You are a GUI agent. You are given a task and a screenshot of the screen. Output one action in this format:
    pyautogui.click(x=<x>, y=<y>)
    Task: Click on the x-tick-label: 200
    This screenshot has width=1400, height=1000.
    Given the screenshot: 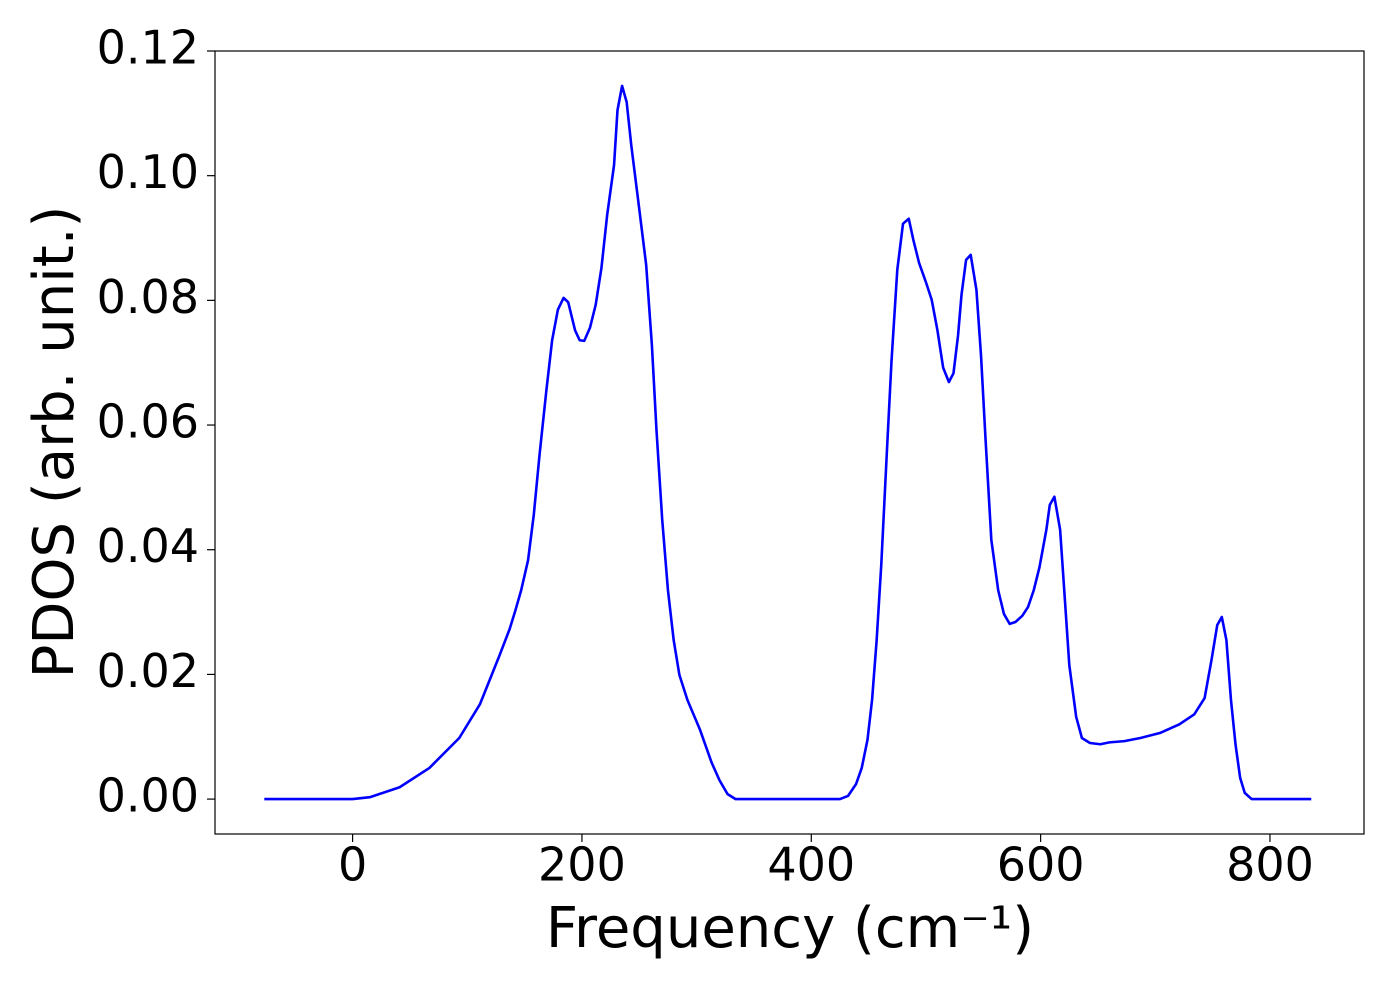 What is the action you would take?
    pyautogui.click(x=582, y=865)
    